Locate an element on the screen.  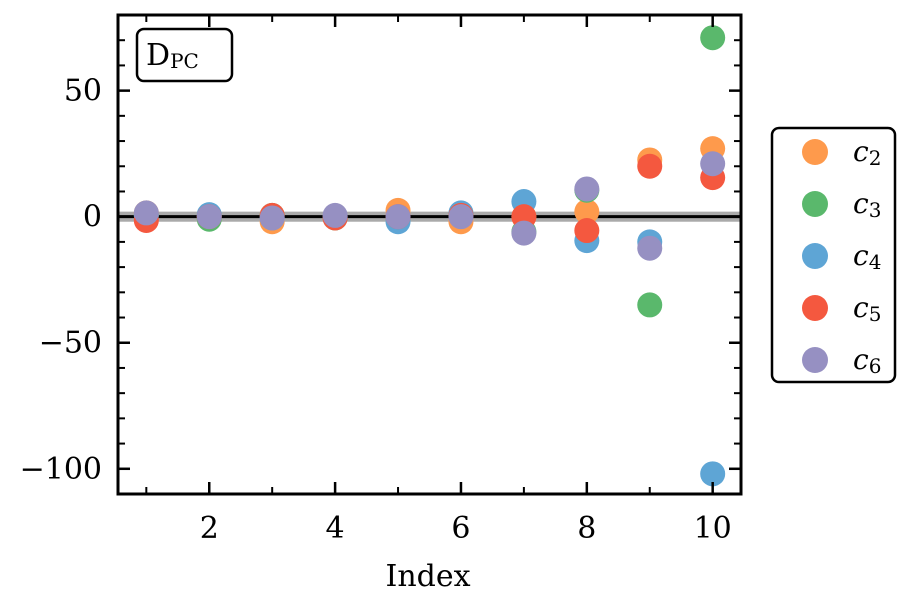
data-point-c2 is located at coordinates (587, 212).